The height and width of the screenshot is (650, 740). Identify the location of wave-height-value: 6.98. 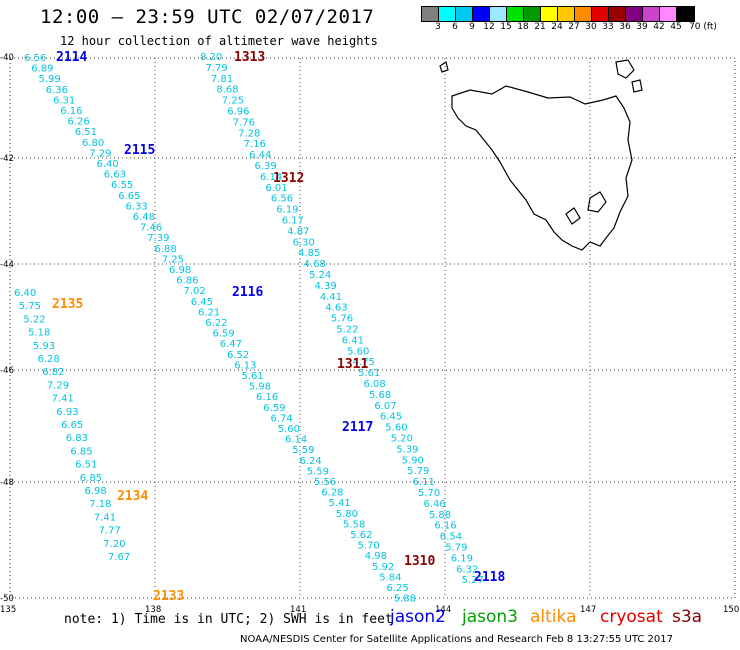
(96, 491).